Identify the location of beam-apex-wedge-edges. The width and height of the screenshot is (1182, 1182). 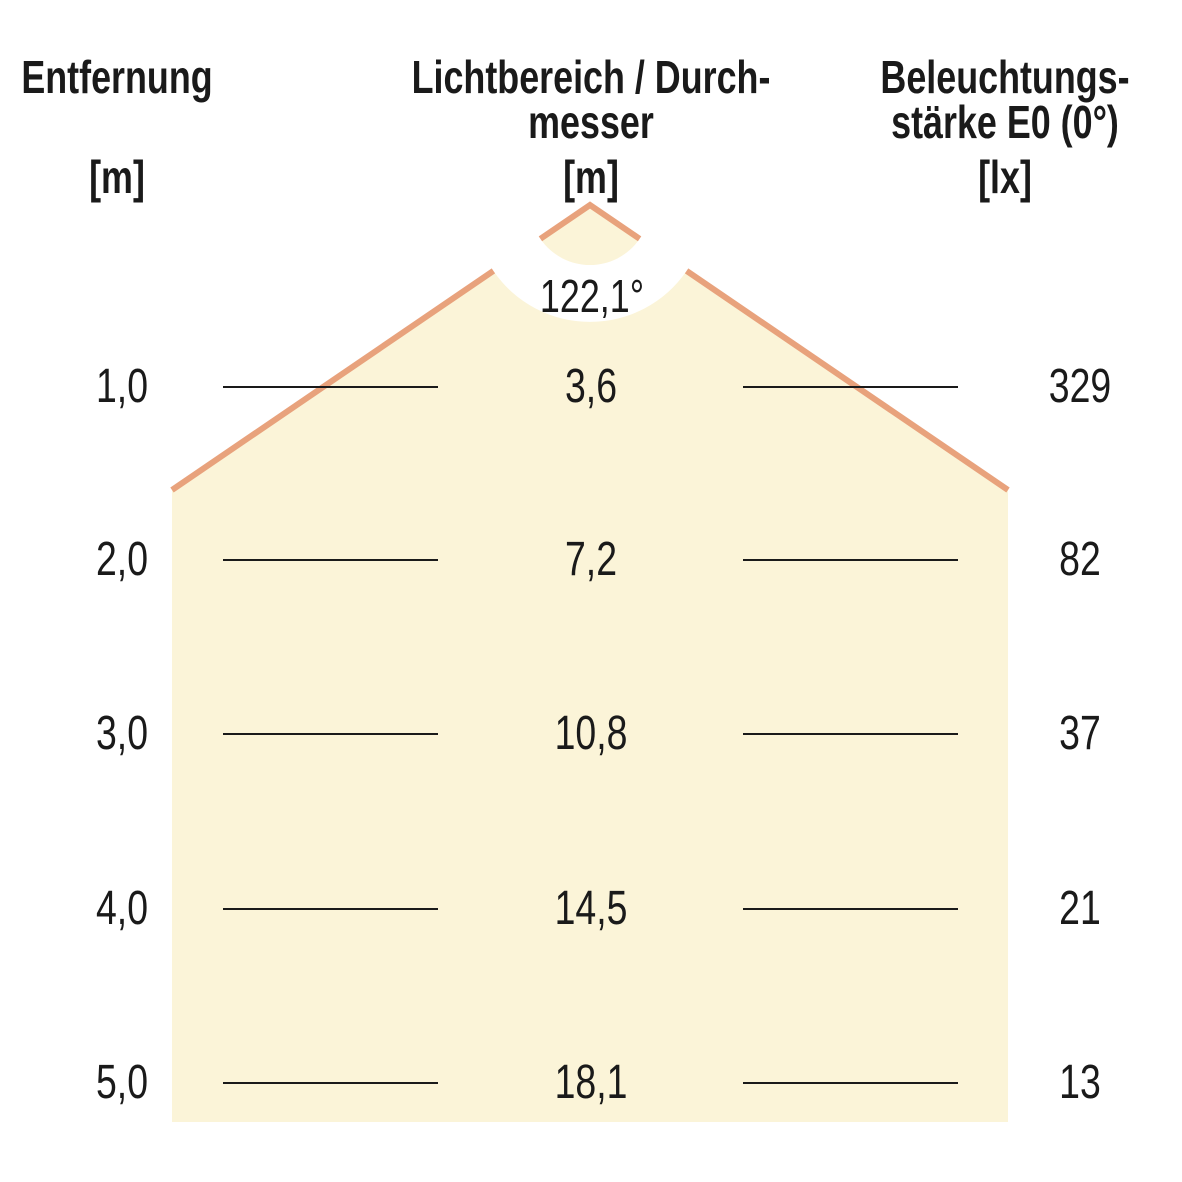
(590, 221).